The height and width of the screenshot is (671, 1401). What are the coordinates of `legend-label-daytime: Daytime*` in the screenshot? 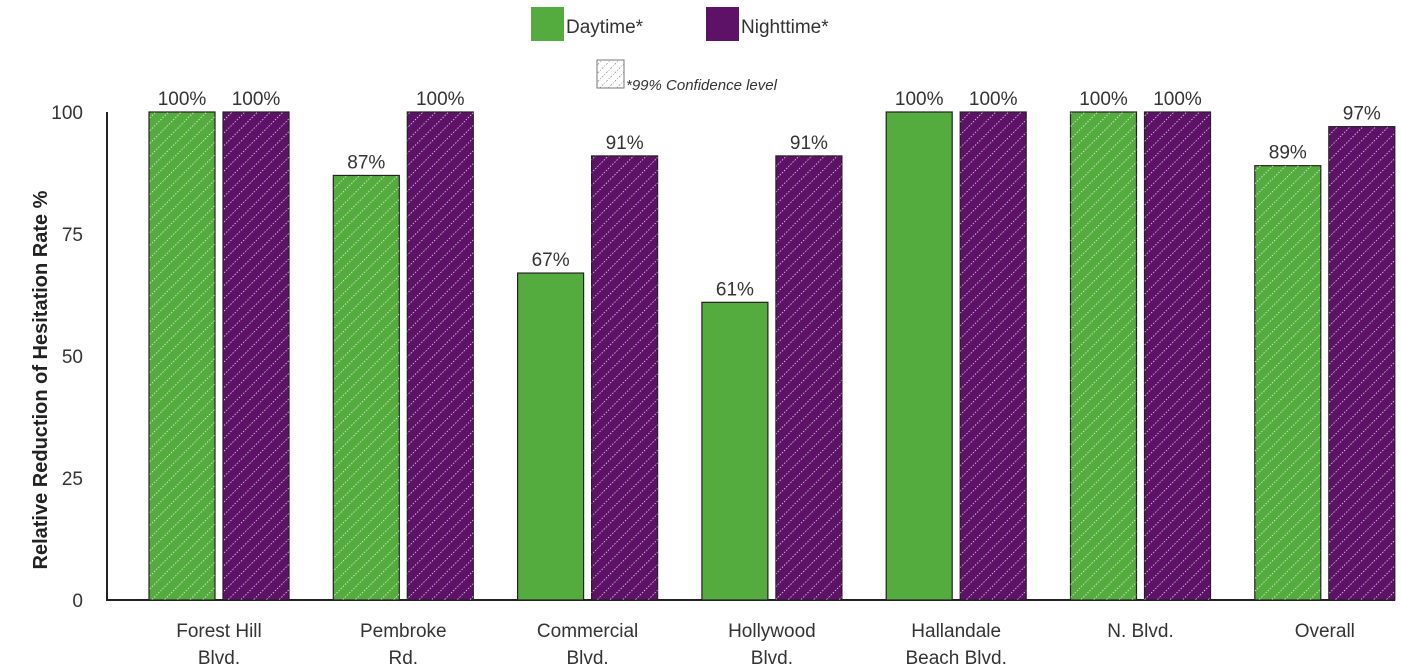 It's located at (605, 27).